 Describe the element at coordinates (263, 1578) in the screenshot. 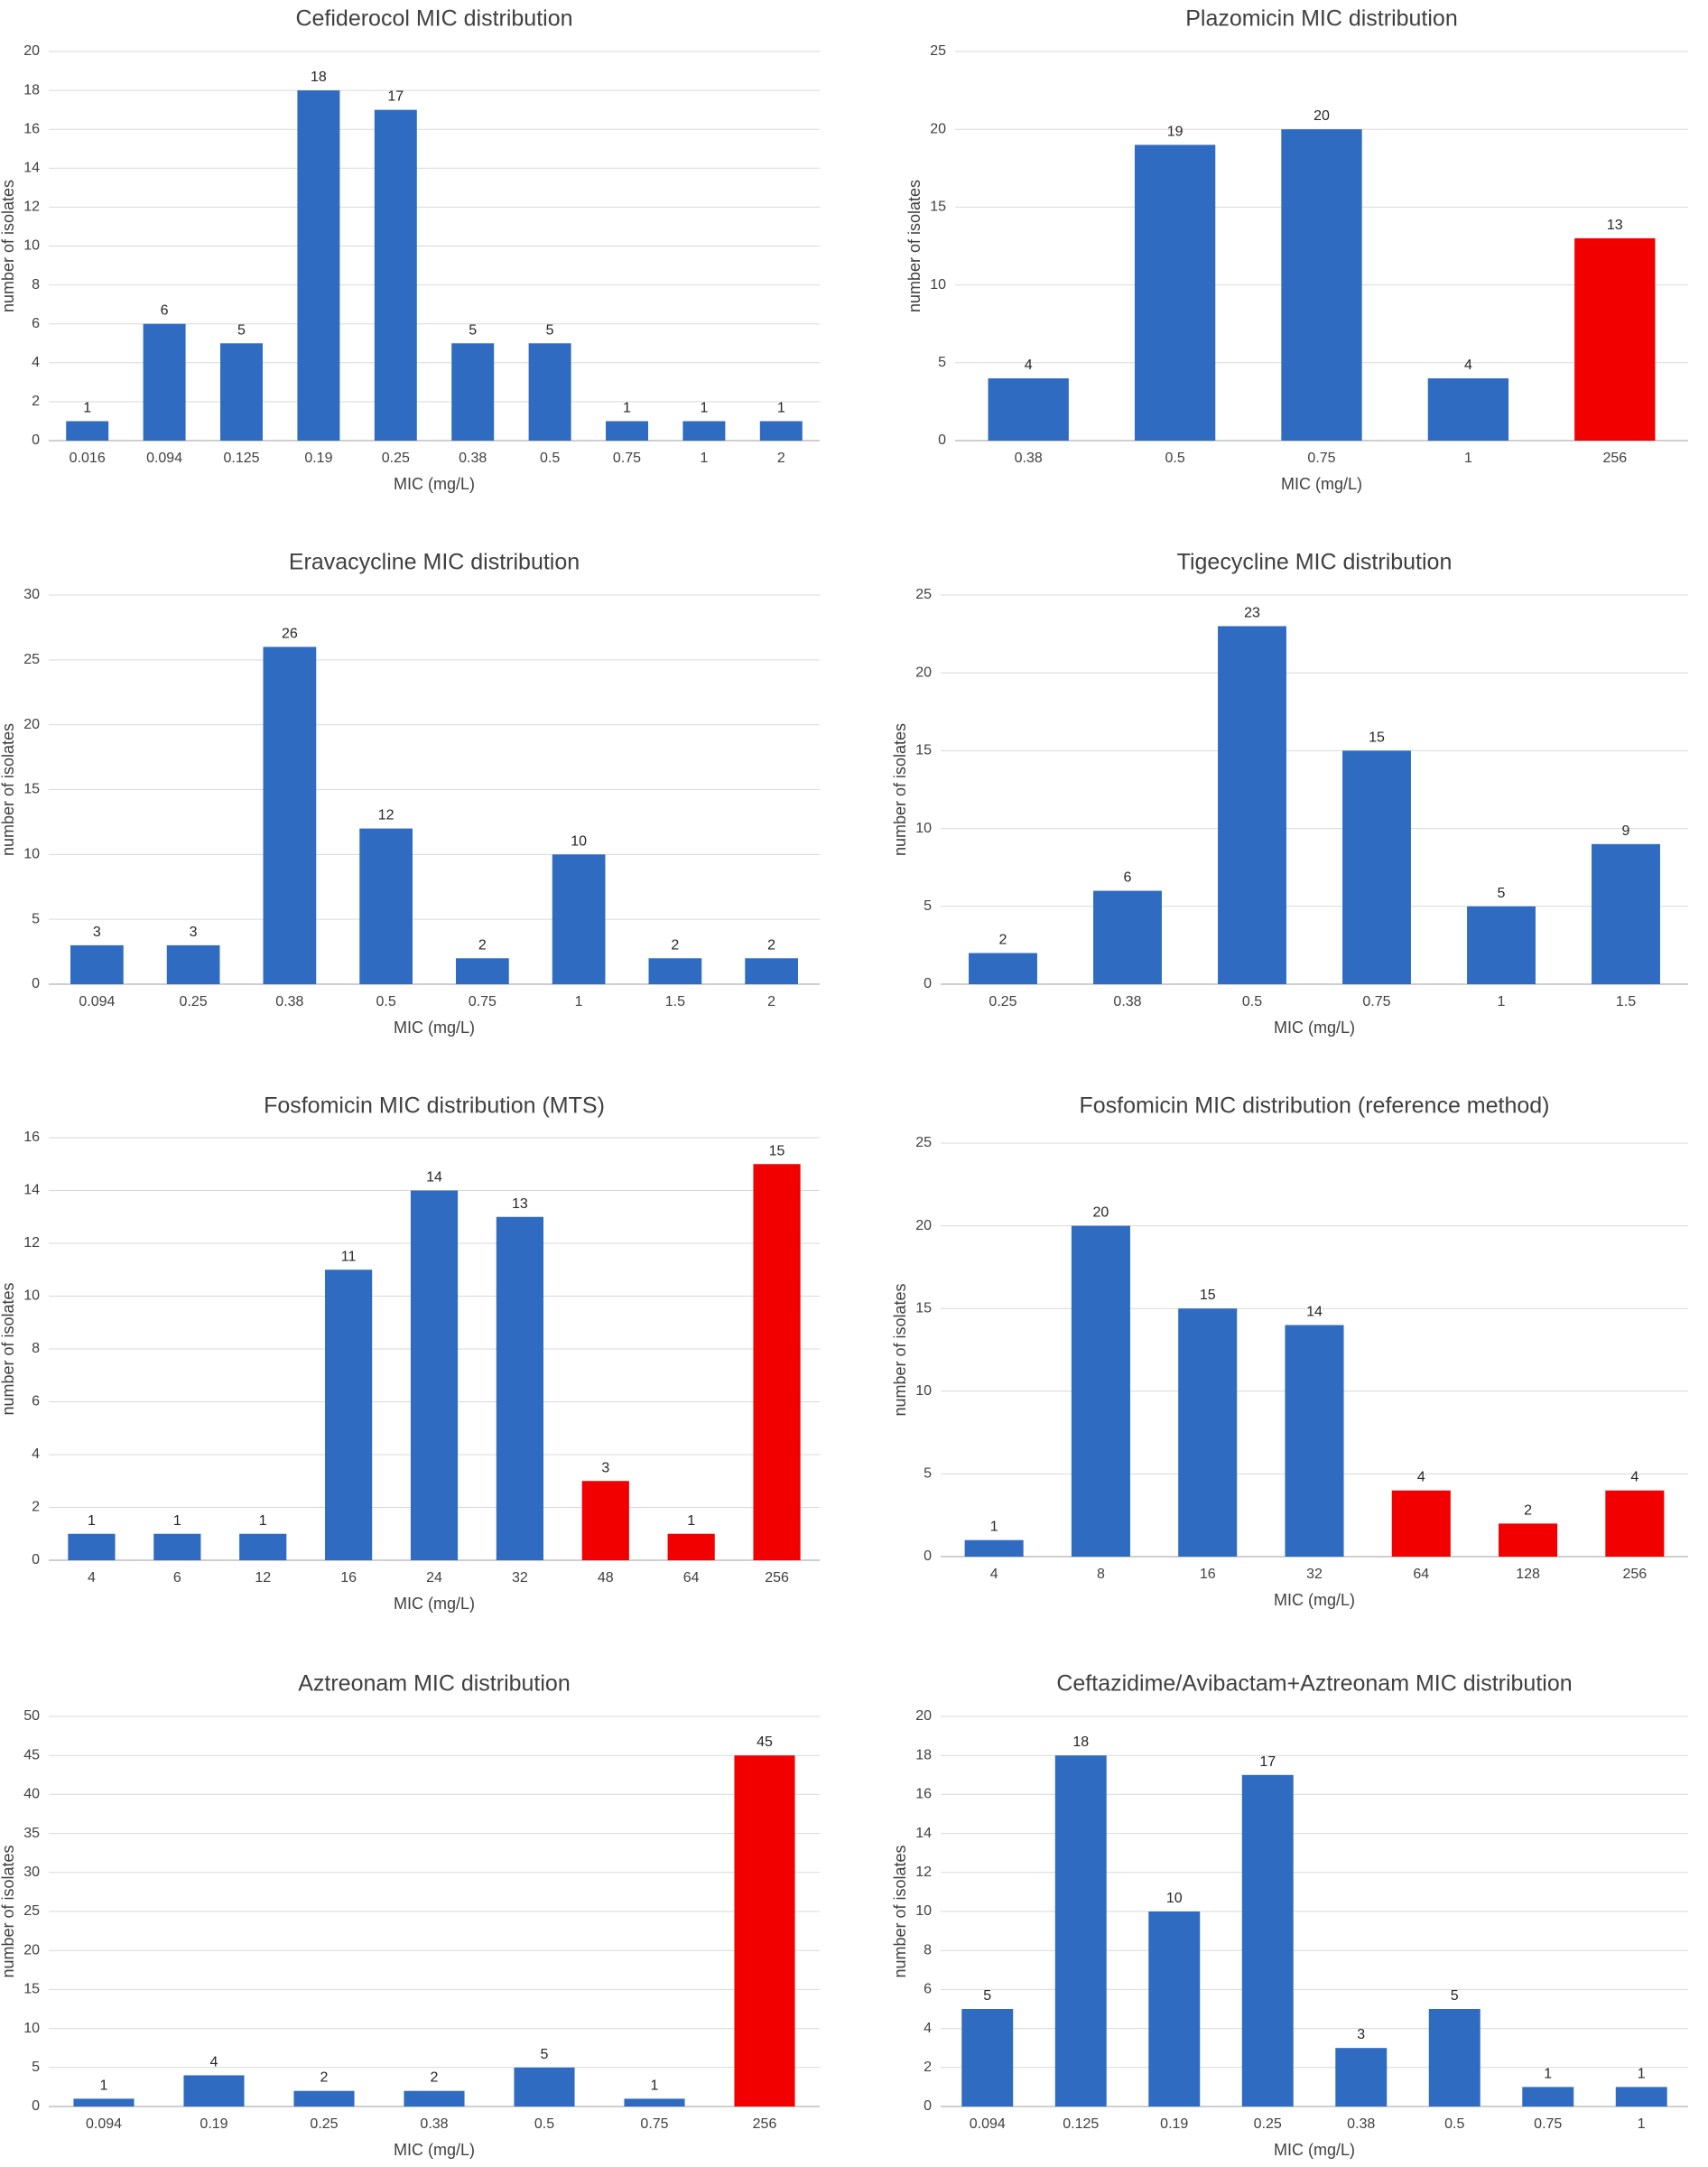

I see `x-tick-label: 12` at that location.